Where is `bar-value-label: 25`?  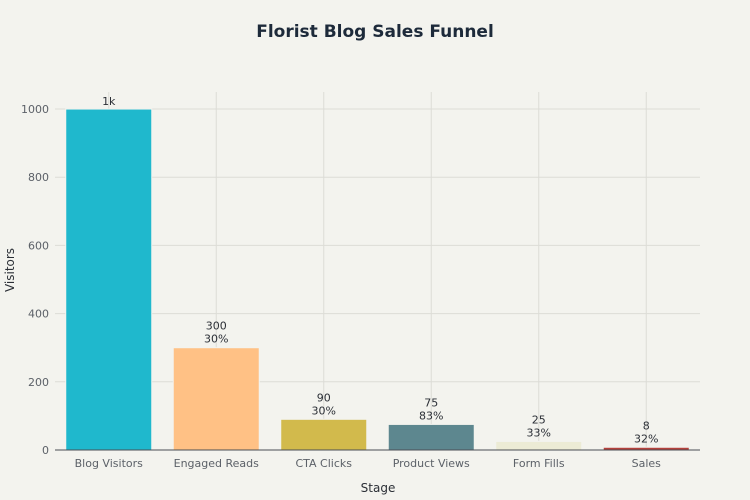
bar-value-label: 25 is located at coordinates (539, 419).